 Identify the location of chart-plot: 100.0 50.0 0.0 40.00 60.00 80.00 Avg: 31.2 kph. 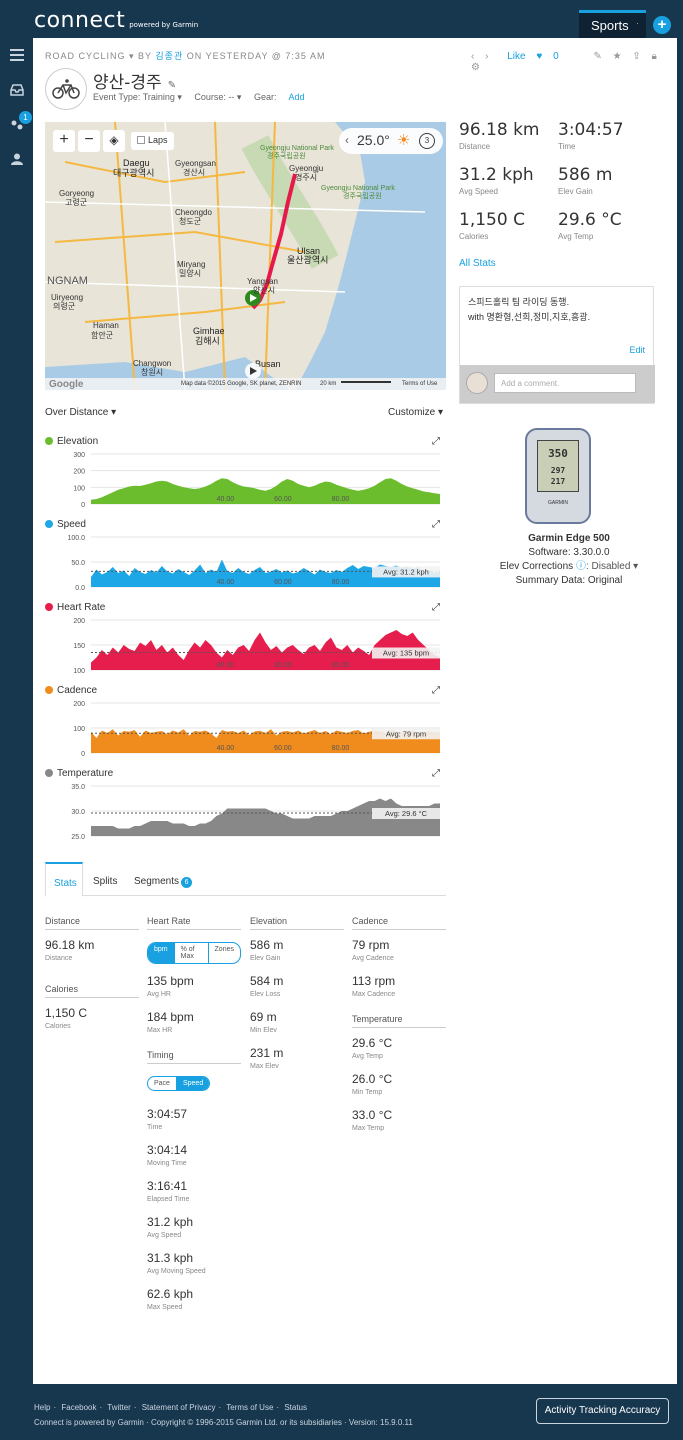
(245, 567).